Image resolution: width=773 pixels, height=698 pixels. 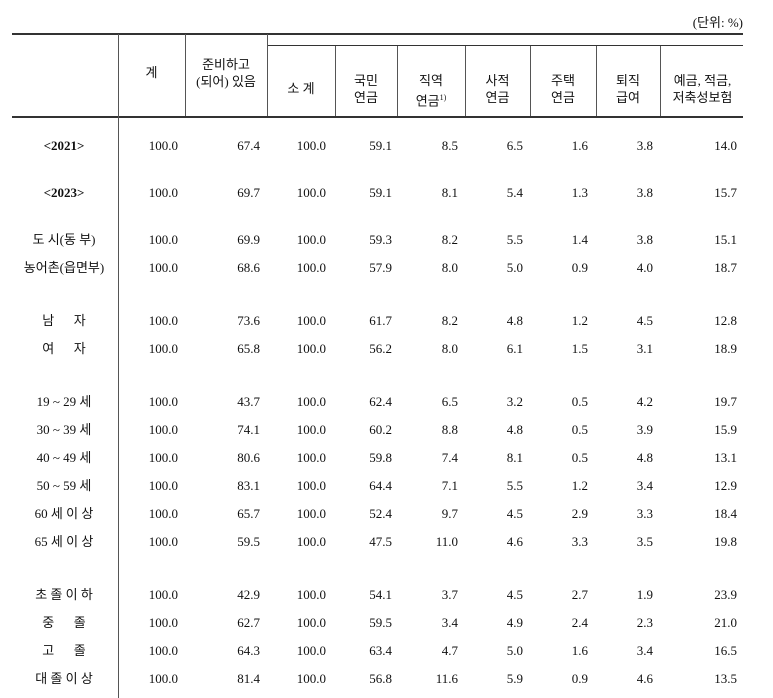 What do you see at coordinates (725, 678) in the screenshot?
I see `value-cell: 13.5` at bounding box center [725, 678].